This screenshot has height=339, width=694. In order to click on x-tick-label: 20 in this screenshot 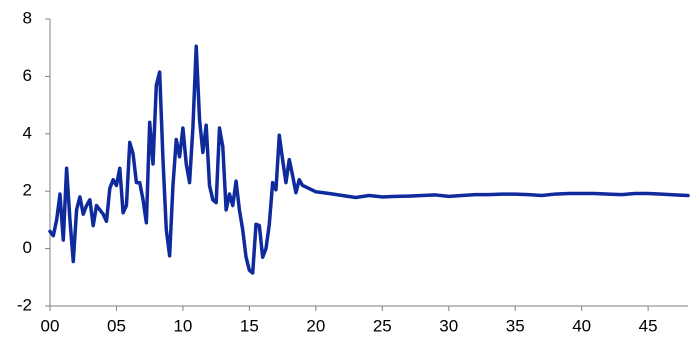, I will do `click(315, 325)`.